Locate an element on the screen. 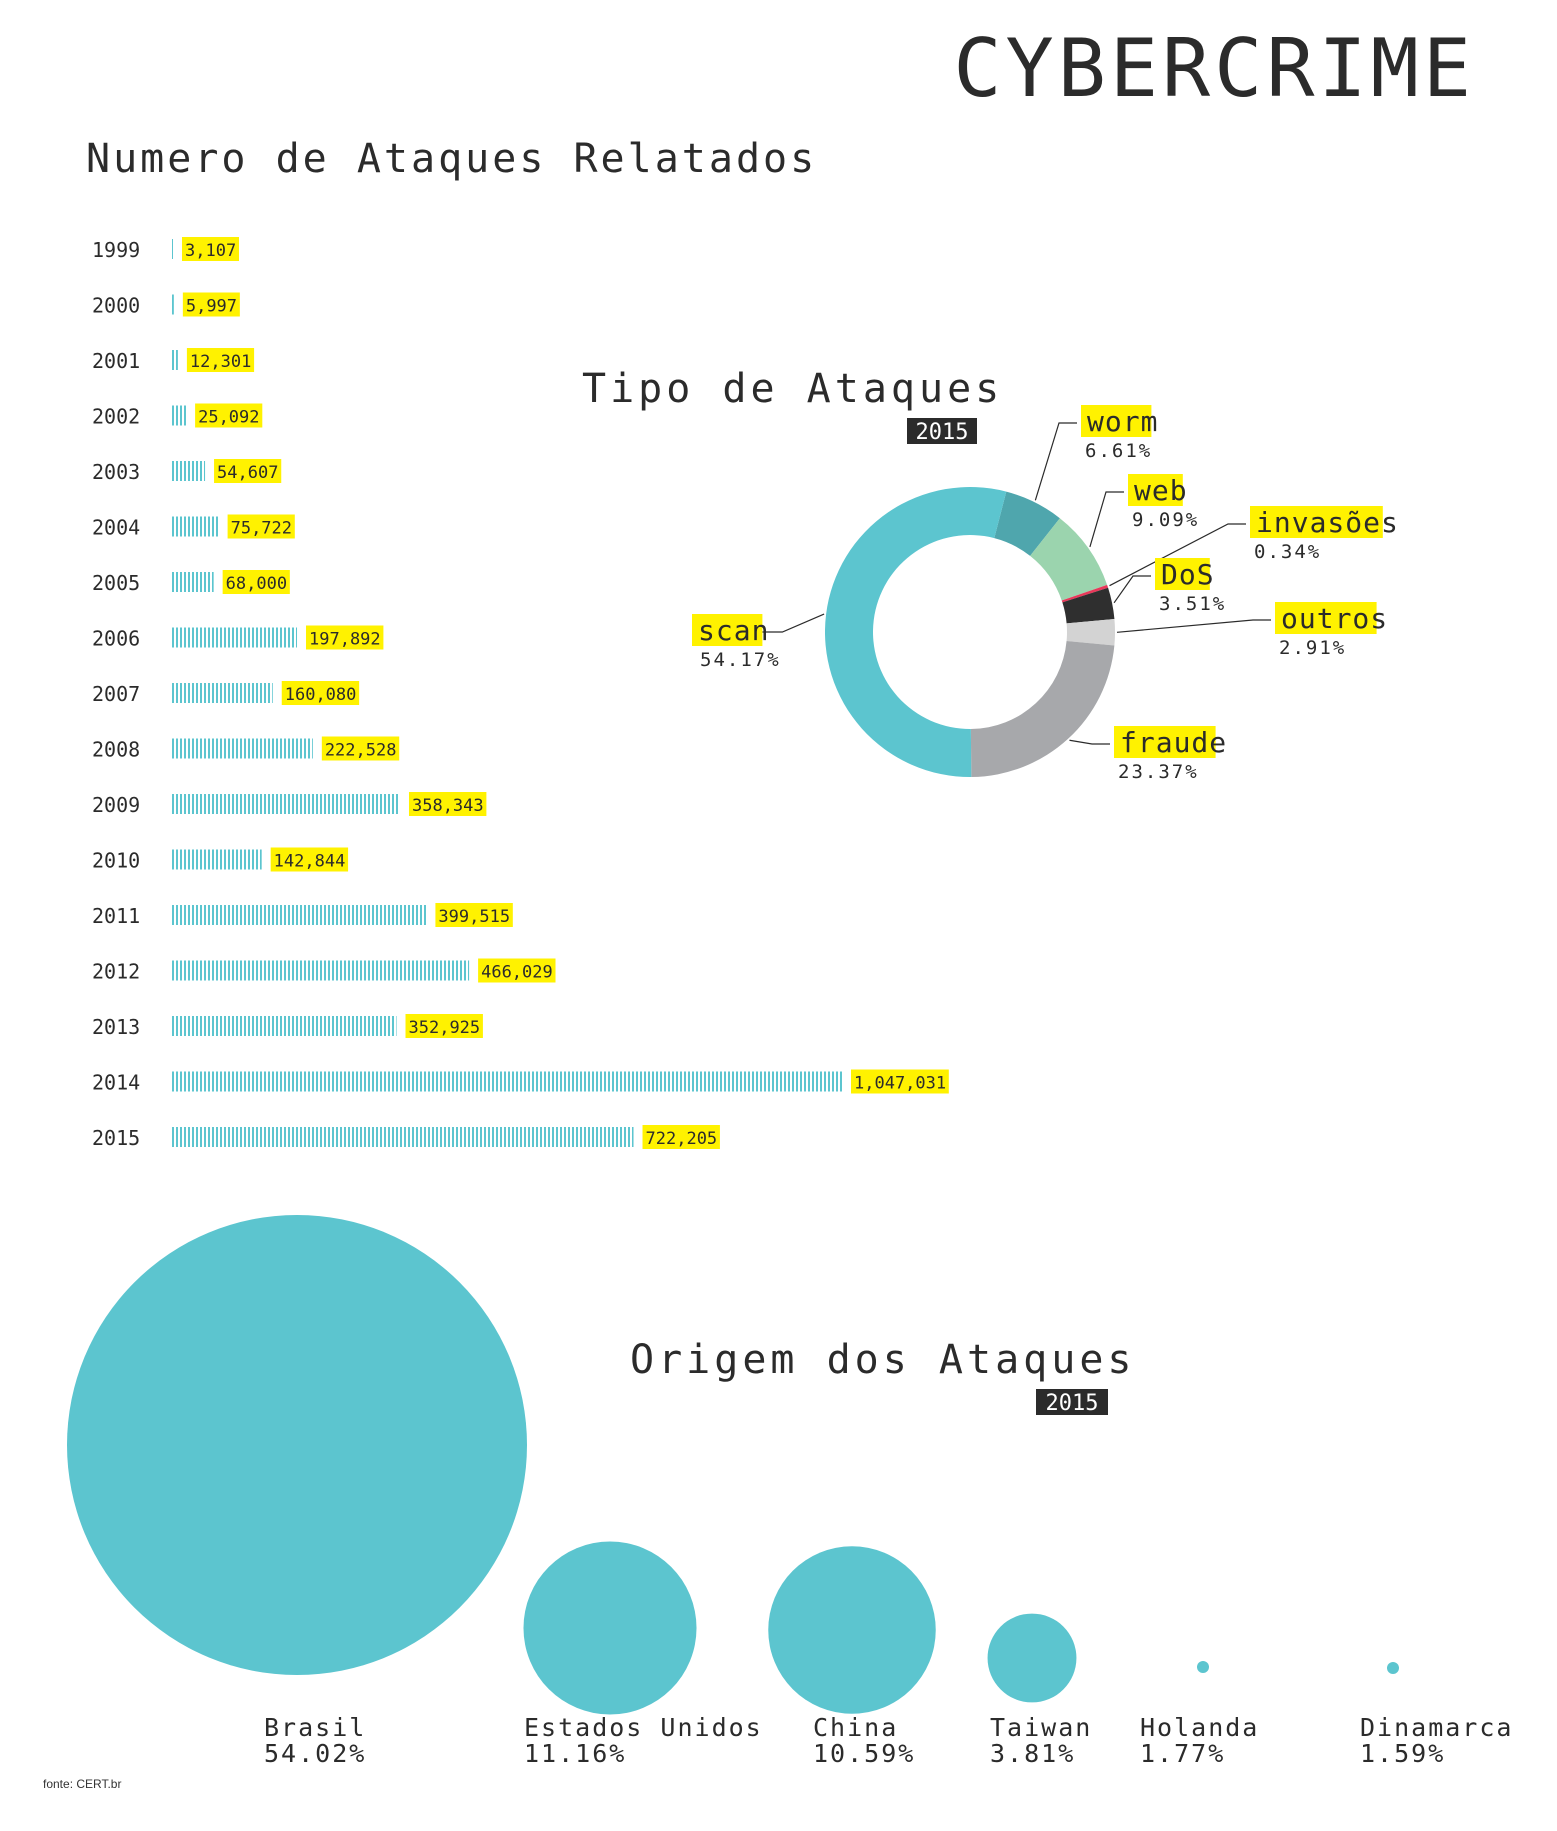 This screenshot has height=1831, width=1557. bubble-taiwan is located at coordinates (1032, 1658).